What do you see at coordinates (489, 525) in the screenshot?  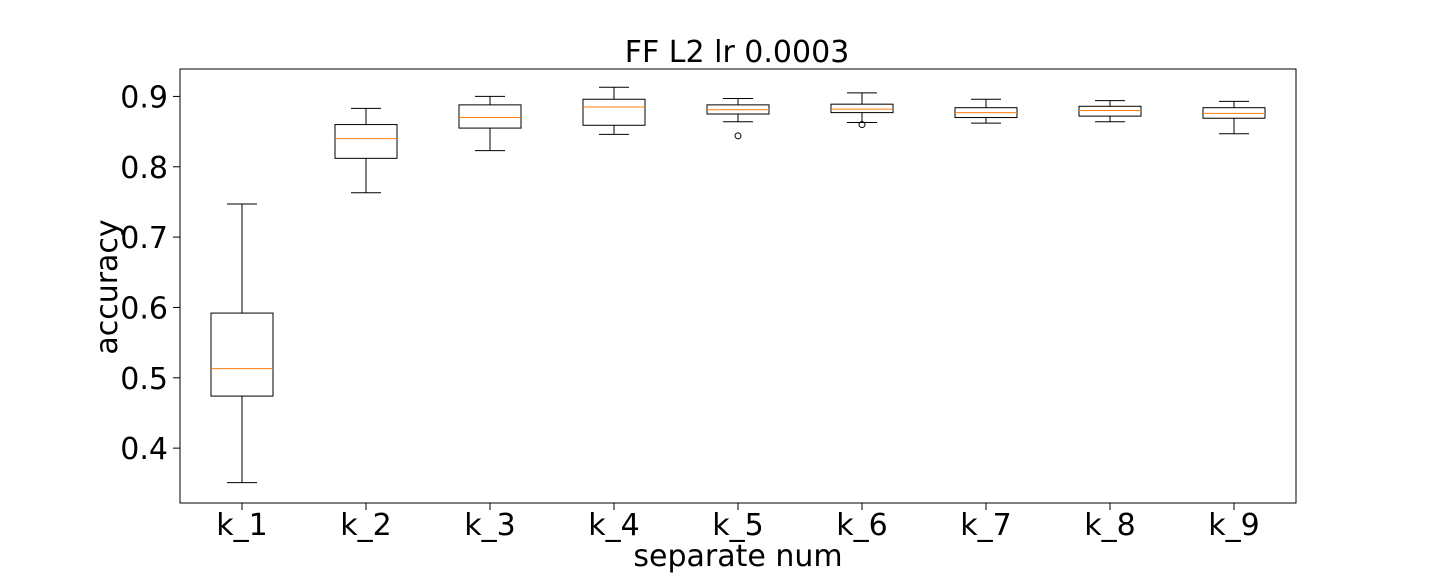 I see `x-tick-label: k_3` at bounding box center [489, 525].